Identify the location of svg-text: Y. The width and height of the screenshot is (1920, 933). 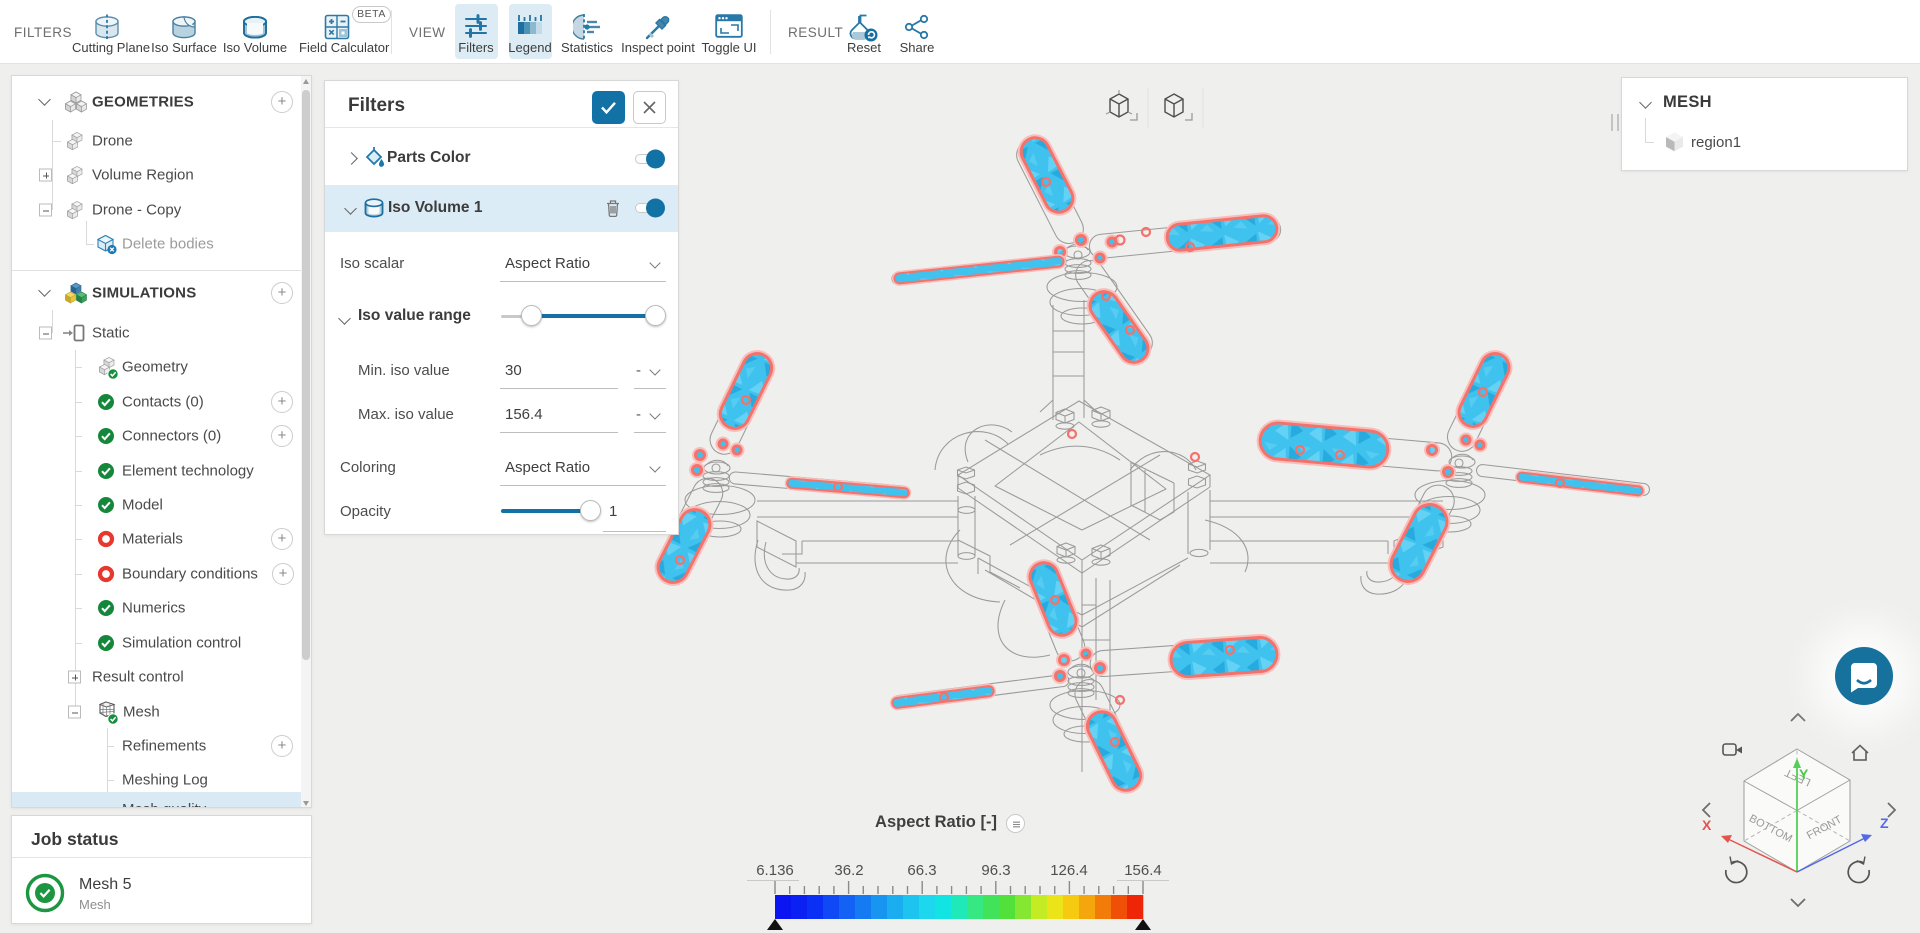
(1804, 774).